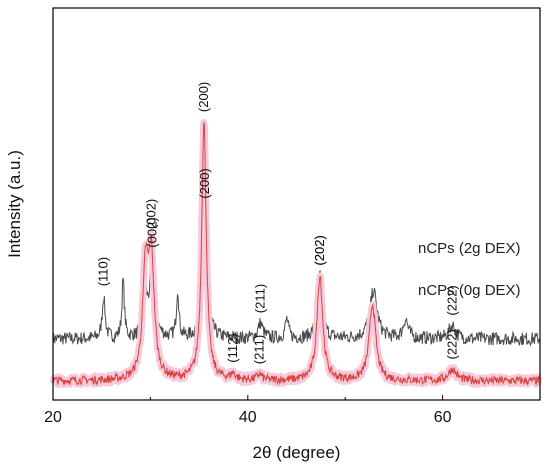 This screenshot has width=550, height=473. What do you see at coordinates (469, 269) in the screenshot?
I see `series-labels: nCPs (2g DEX) nCPs (0g DEX)` at bounding box center [469, 269].